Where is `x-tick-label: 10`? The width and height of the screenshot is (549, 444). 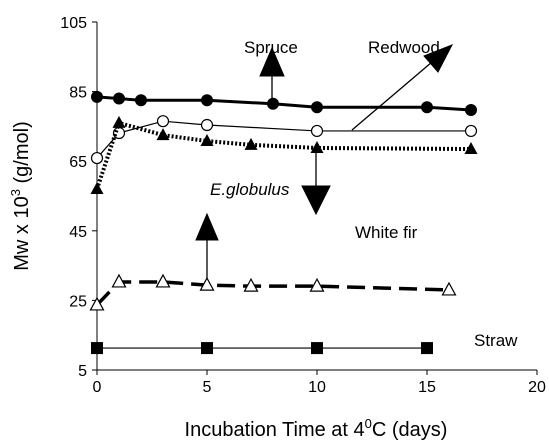 x-tick-label: 10 is located at coordinates (317, 387).